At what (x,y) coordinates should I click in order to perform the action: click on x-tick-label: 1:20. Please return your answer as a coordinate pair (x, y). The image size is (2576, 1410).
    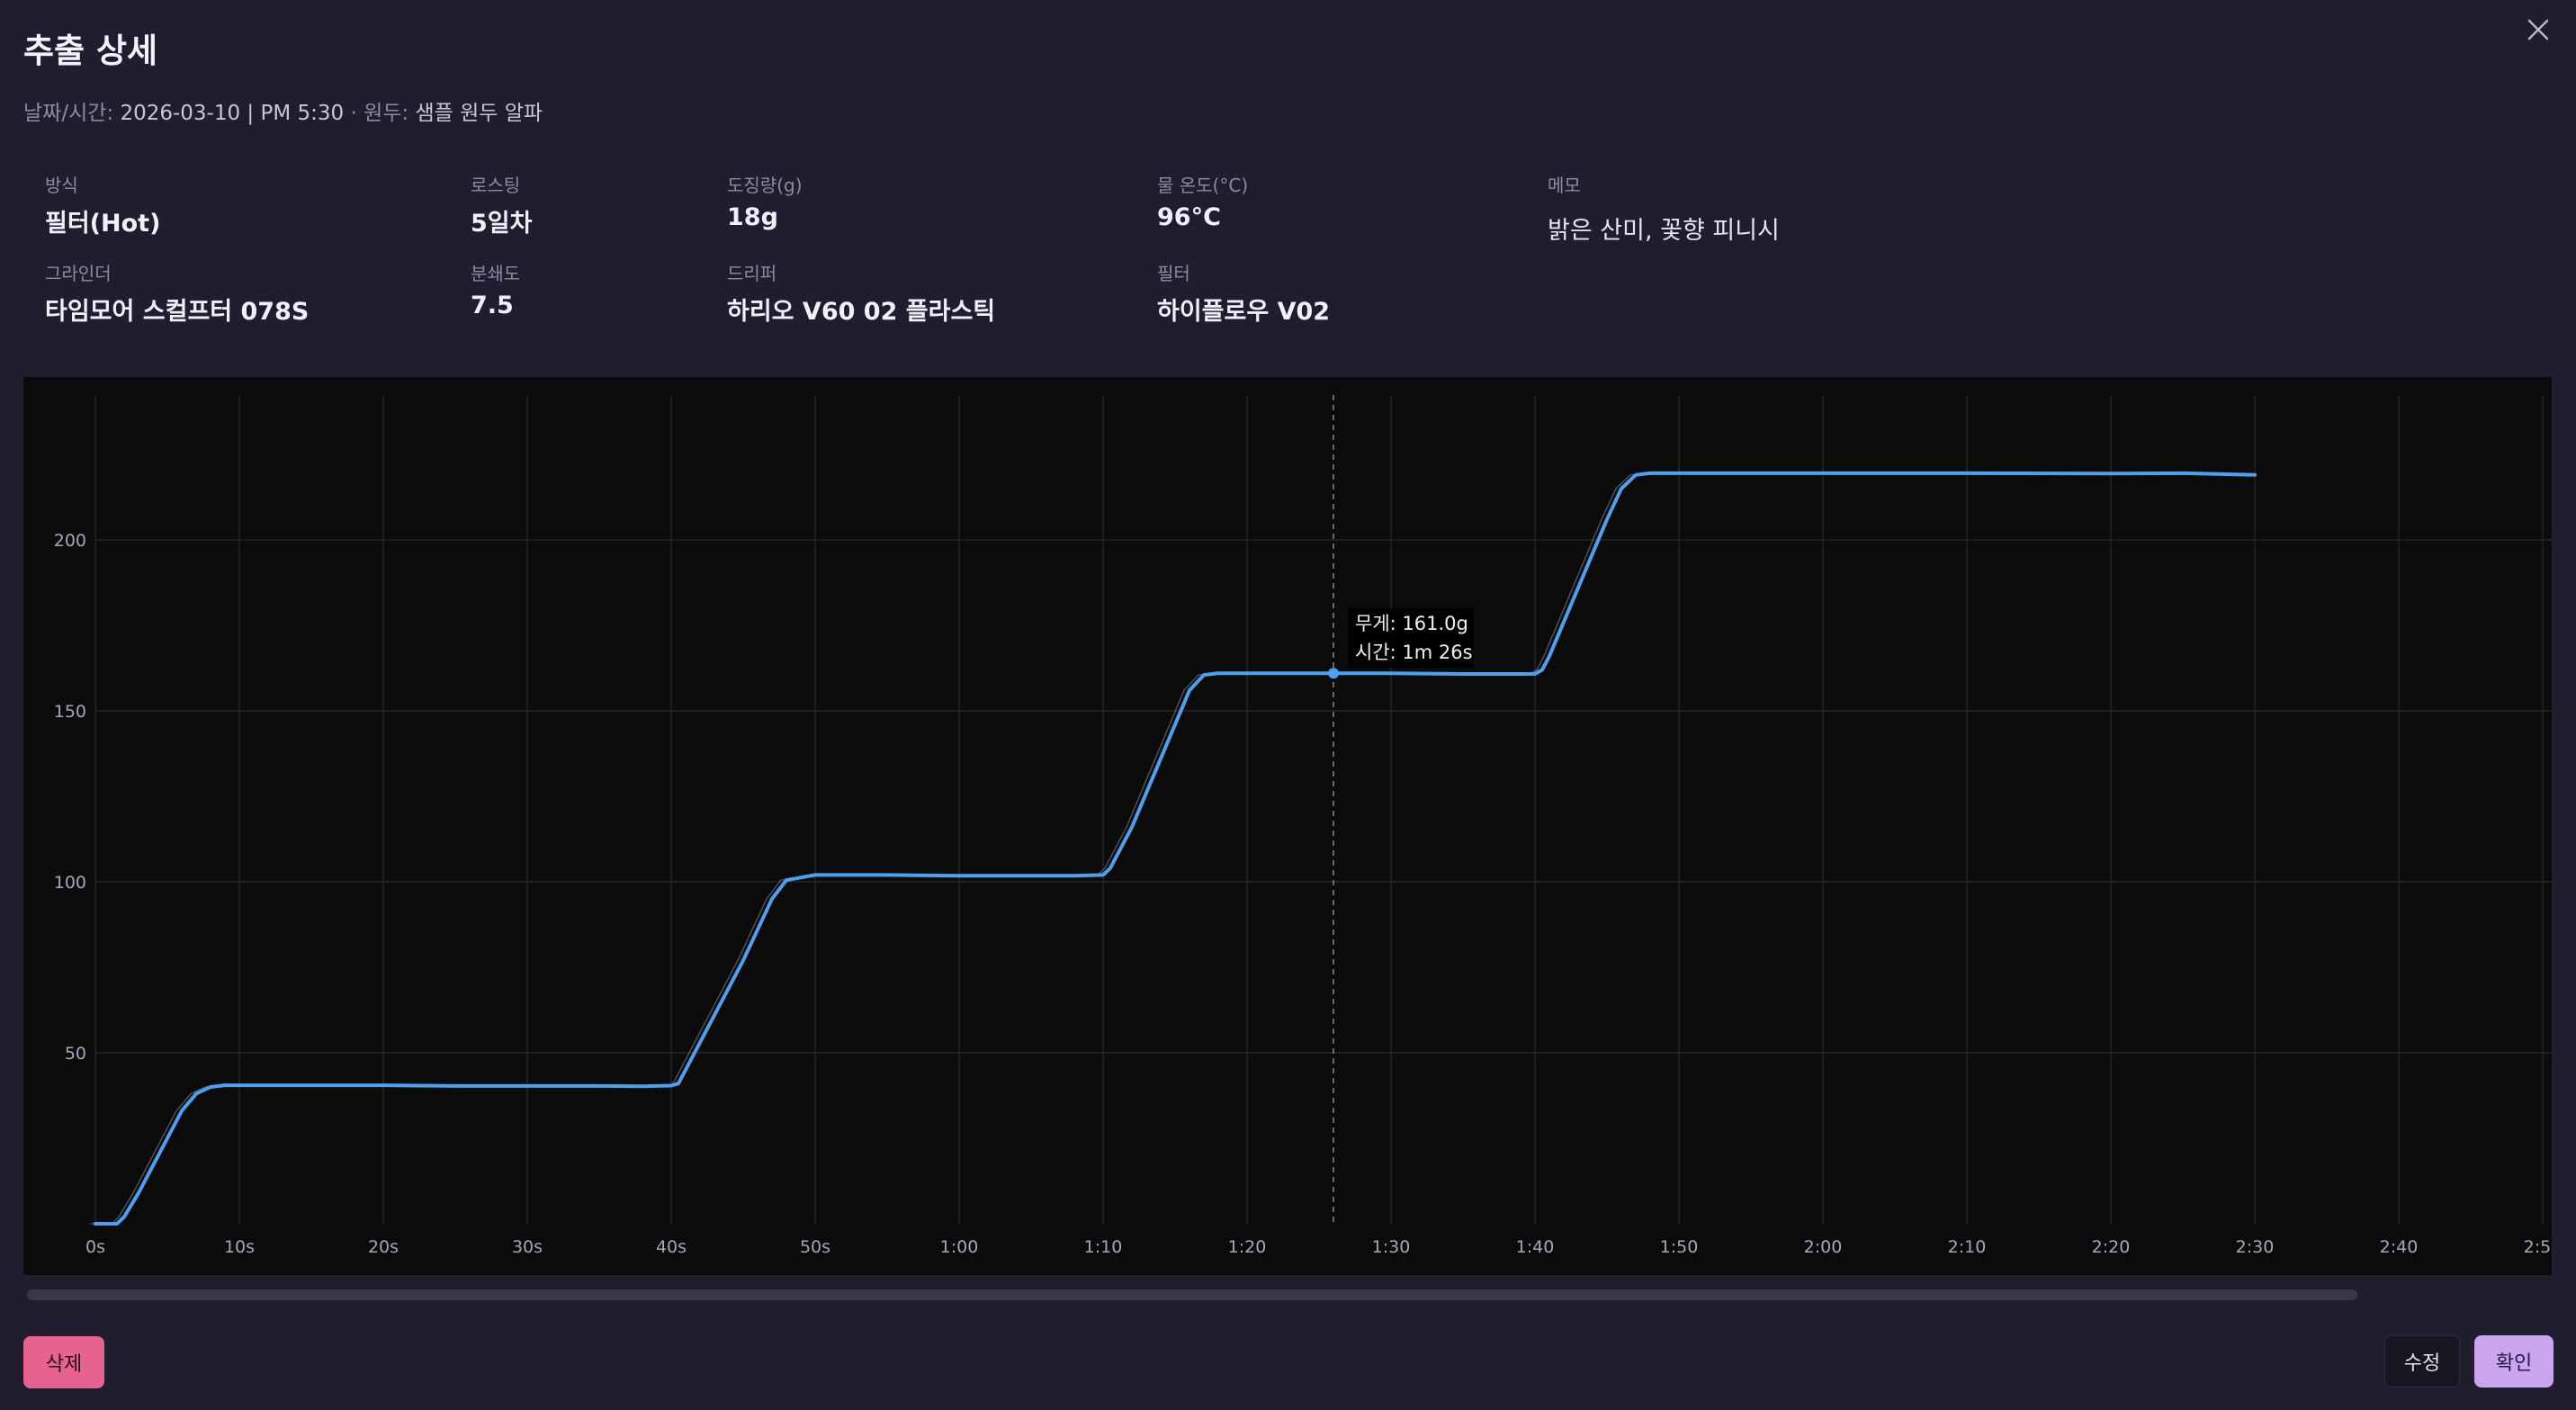
    Looking at the image, I should click on (1247, 1247).